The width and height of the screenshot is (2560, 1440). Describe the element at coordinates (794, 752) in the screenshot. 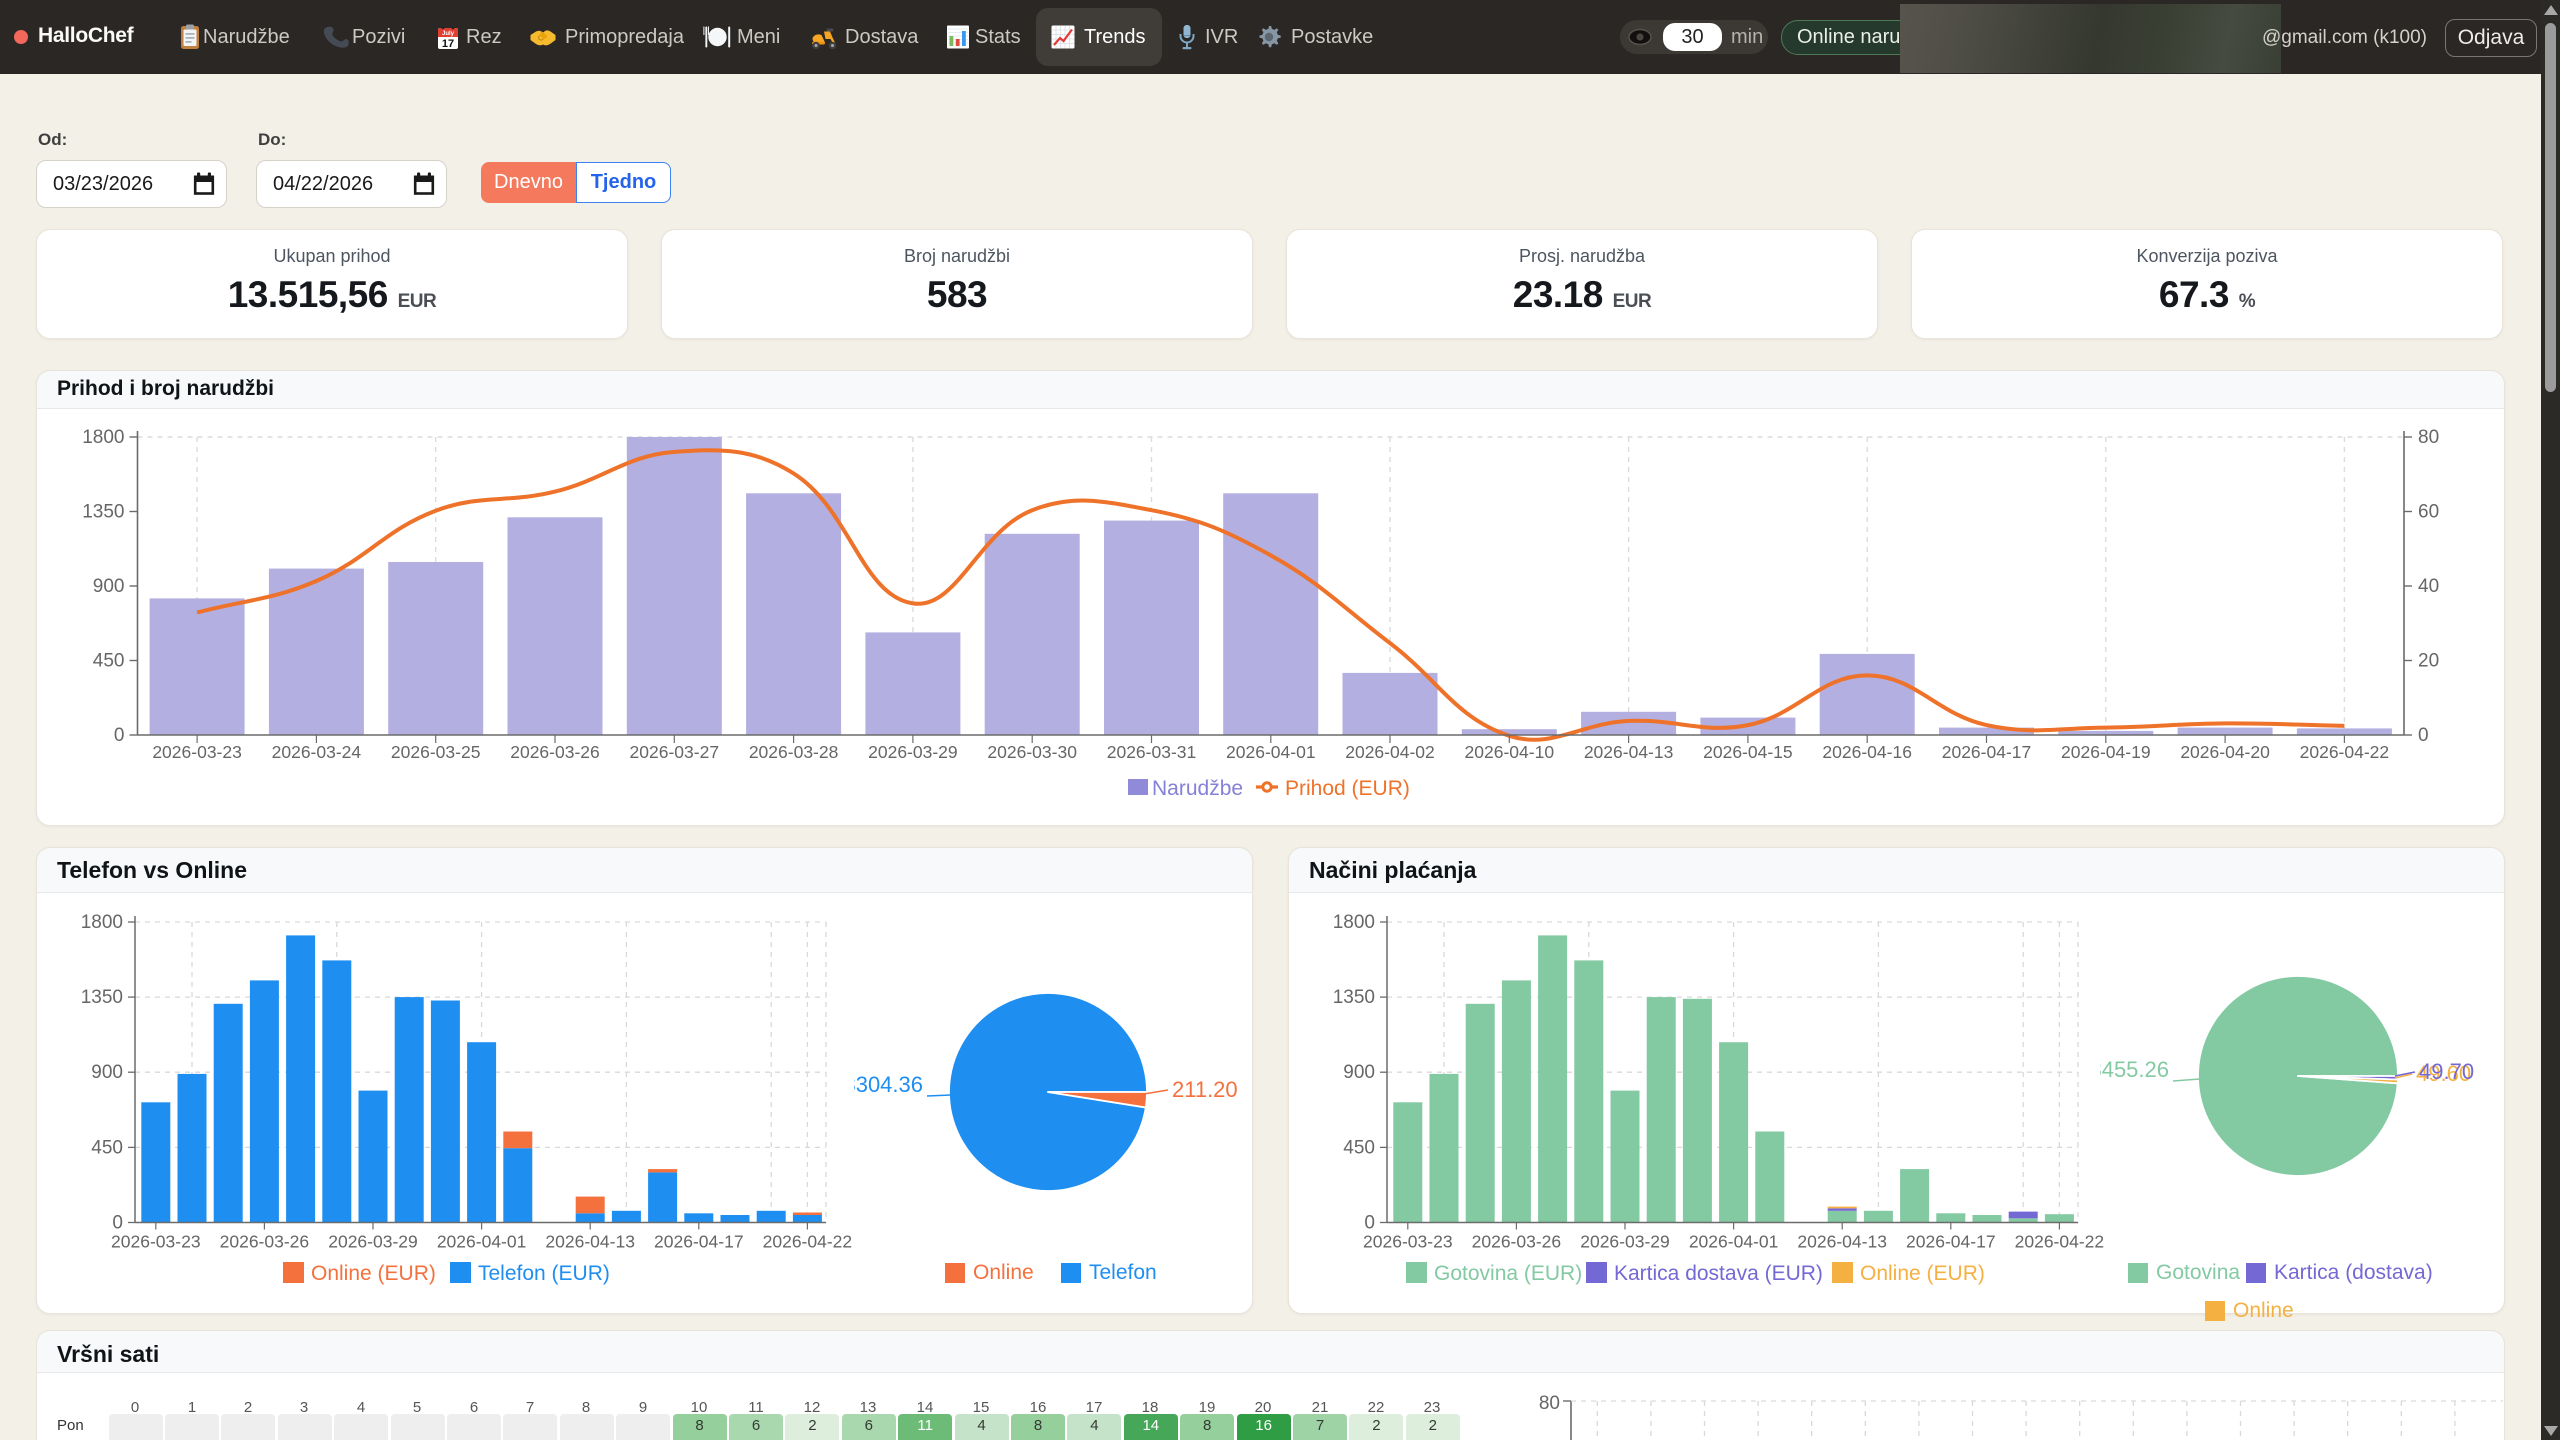

I see `svg-text: 2026-03-28` at that location.